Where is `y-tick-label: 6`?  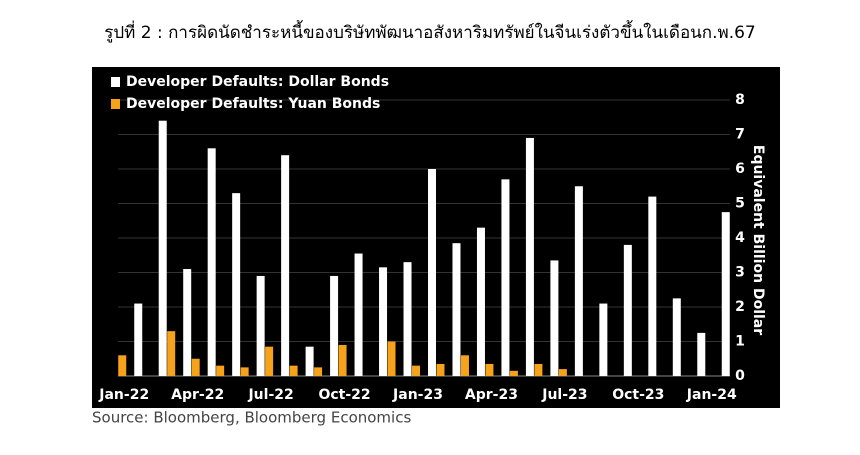
y-tick-label: 6 is located at coordinates (740, 169).